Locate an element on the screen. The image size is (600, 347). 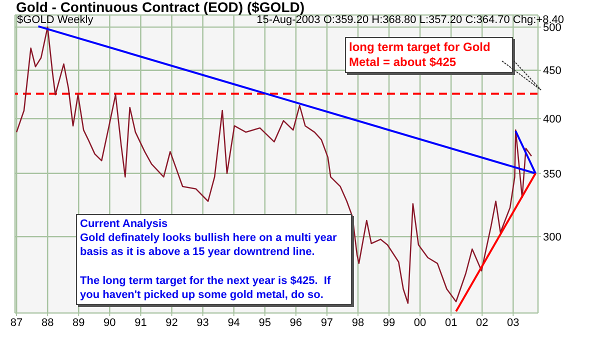
text: Current Analysis Gold definately looks bullish here on a multi year basis as it is above a 15 year downtrend line. The long term target for the next year is $425. If you haven't picked up some gold metal, do so. is located at coordinates (208, 260).